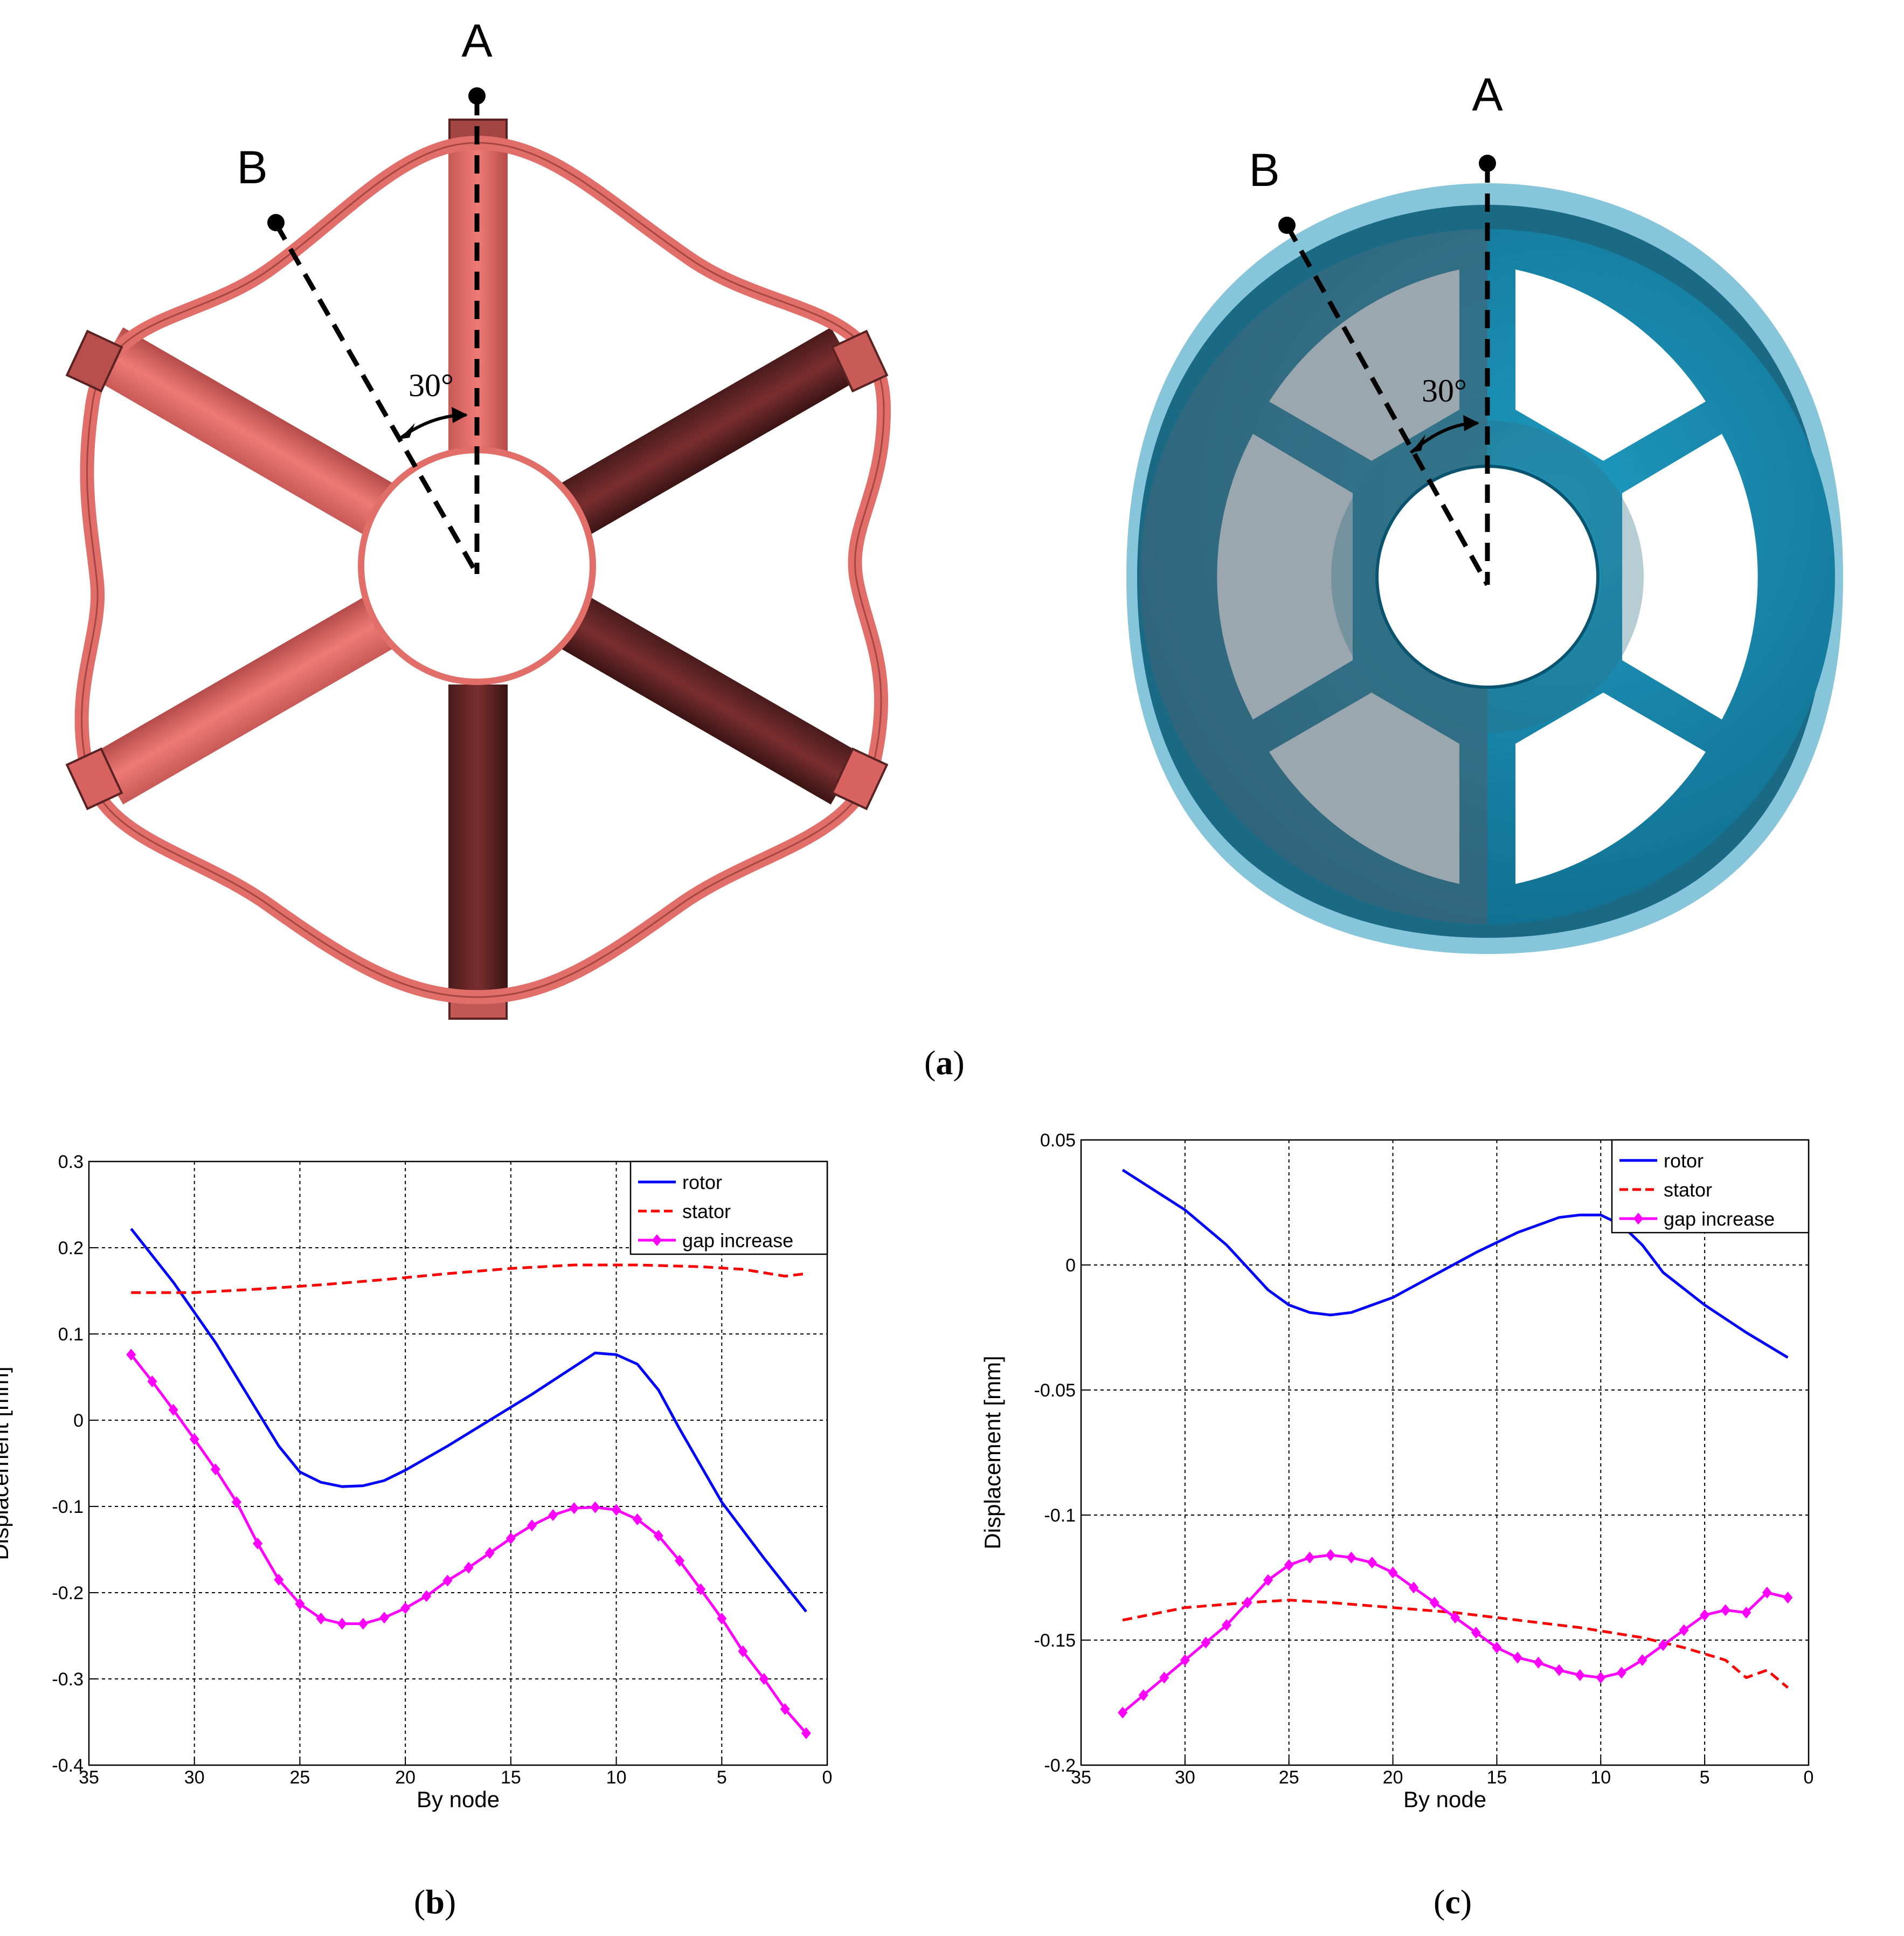 The width and height of the screenshot is (1904, 1936). Describe the element at coordinates (300, 1777) in the screenshot. I see `x-tick-label: 25` at that location.